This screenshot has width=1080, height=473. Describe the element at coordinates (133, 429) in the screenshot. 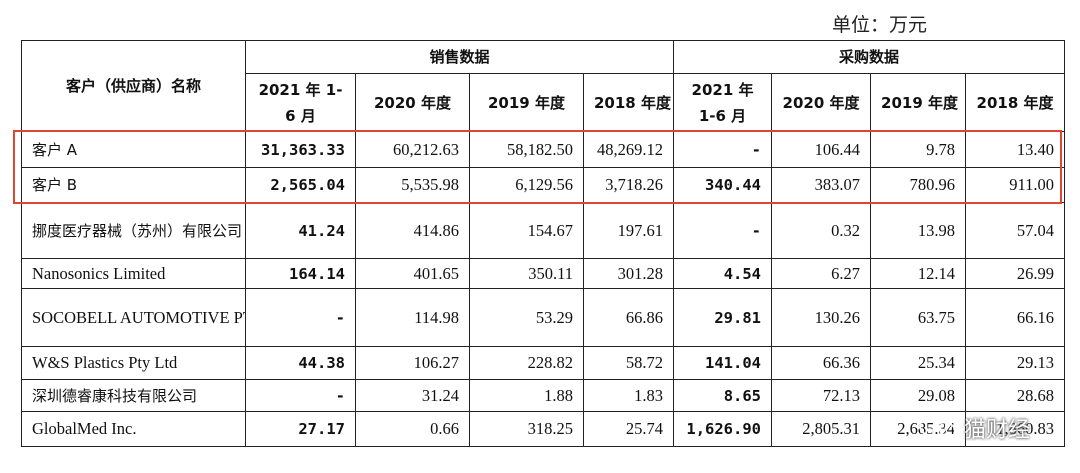

I see `customer-name-cell: GlobalMed Inc.` at that location.